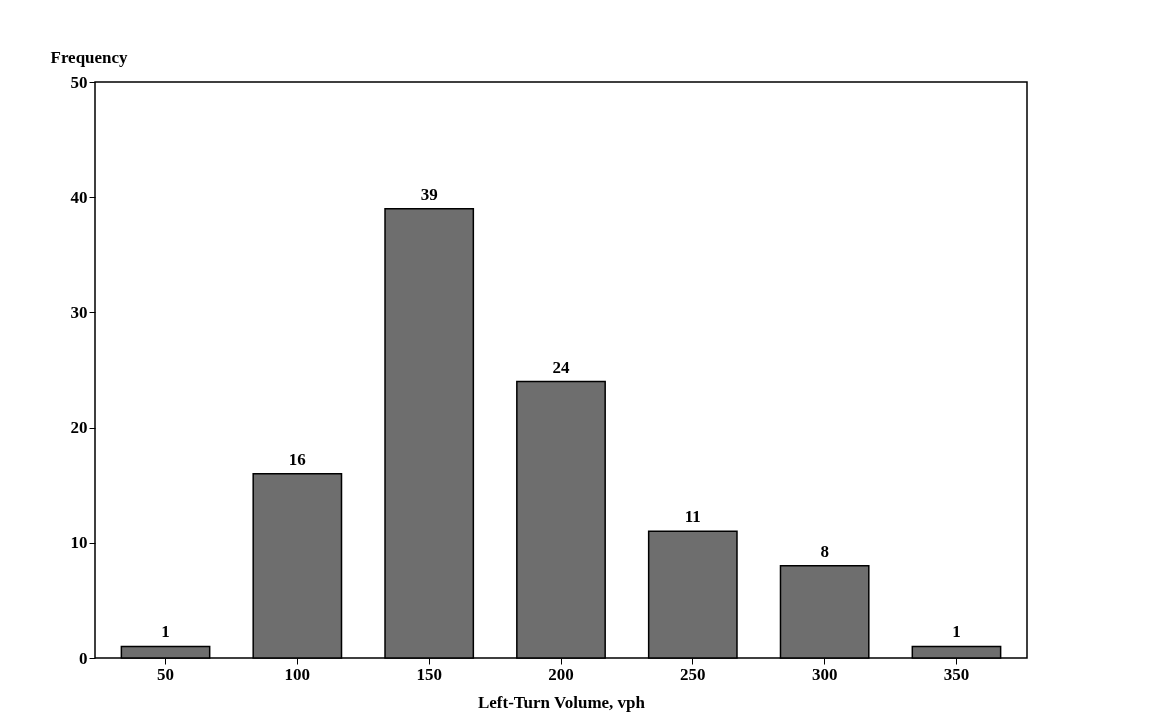 This screenshot has width=1162, height=724. What do you see at coordinates (692, 517) in the screenshot?
I see `data-label: 11` at bounding box center [692, 517].